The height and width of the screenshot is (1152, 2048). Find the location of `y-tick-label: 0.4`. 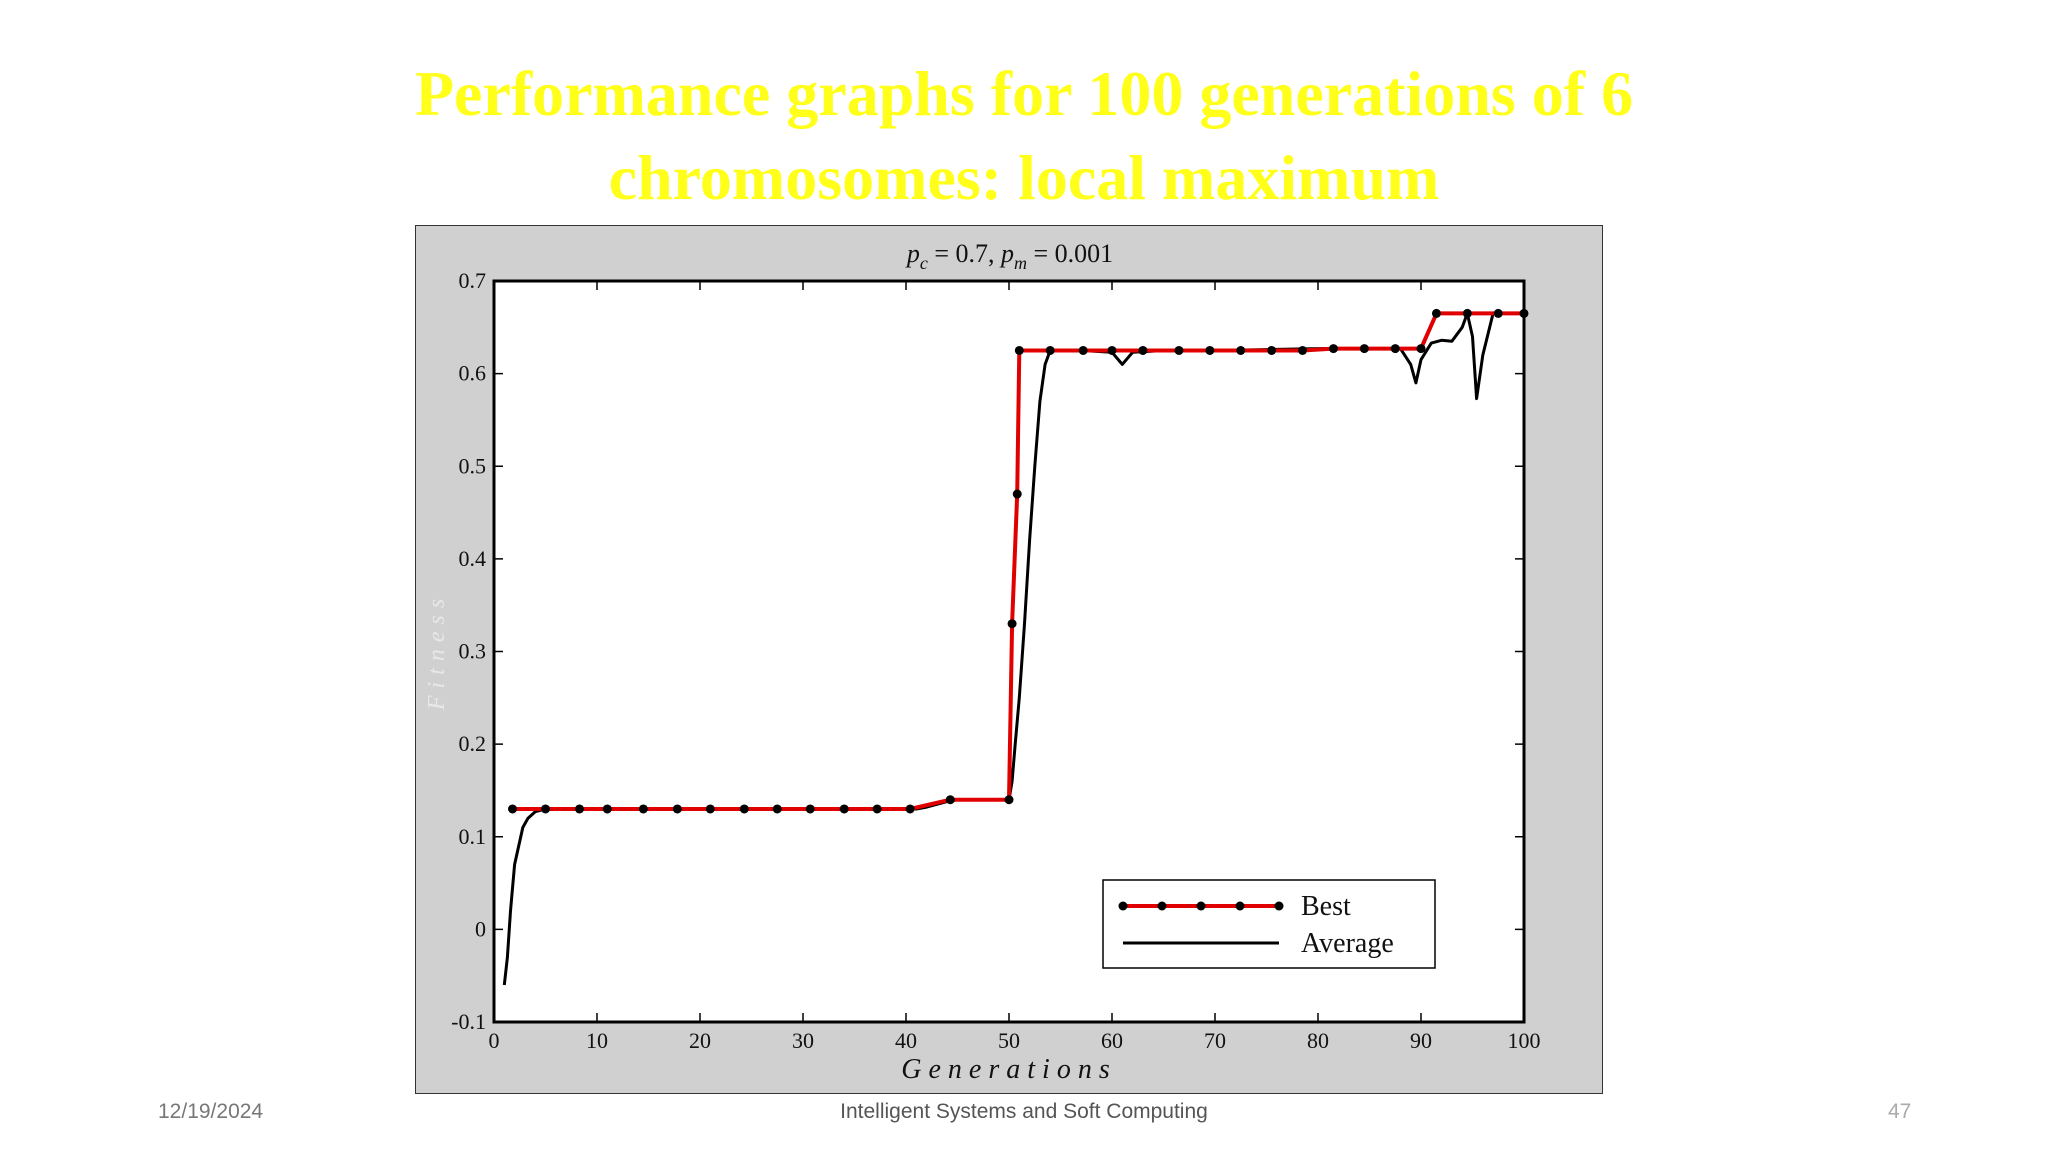

y-tick-label: 0.4 is located at coordinates (473, 558).